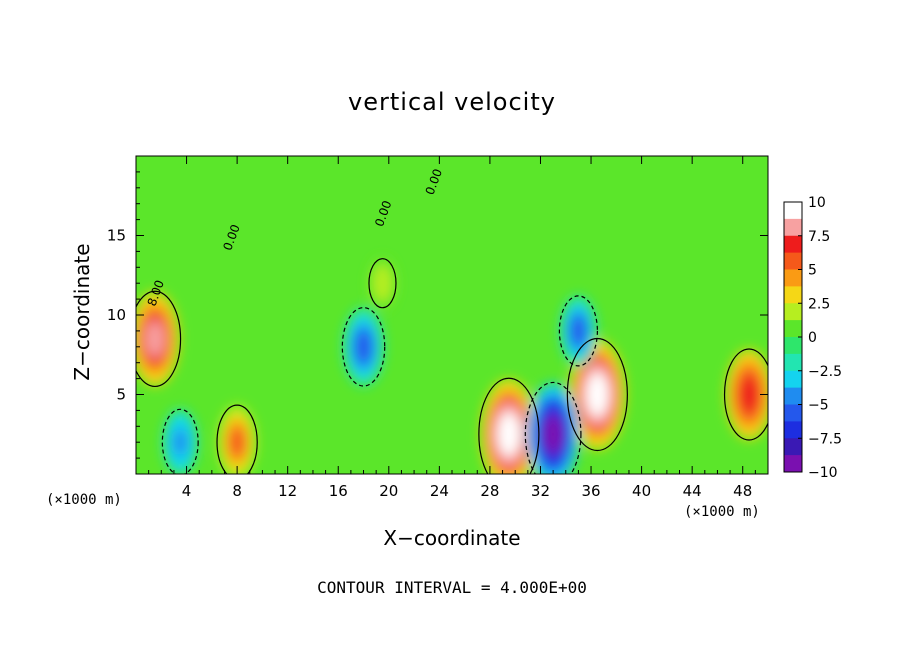 The image size is (904, 654). What do you see at coordinates (742, 491) in the screenshot?
I see `x-tick-label-48: 48` at bounding box center [742, 491].